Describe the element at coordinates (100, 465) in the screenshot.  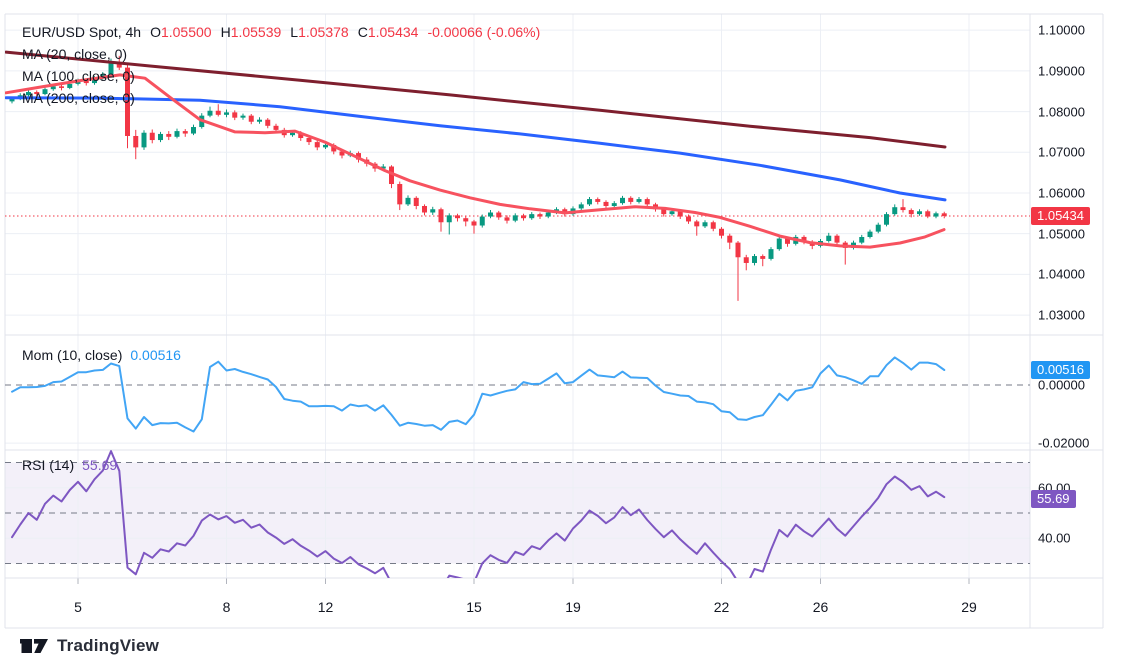
I see `rsi-value: 55.69` at that location.